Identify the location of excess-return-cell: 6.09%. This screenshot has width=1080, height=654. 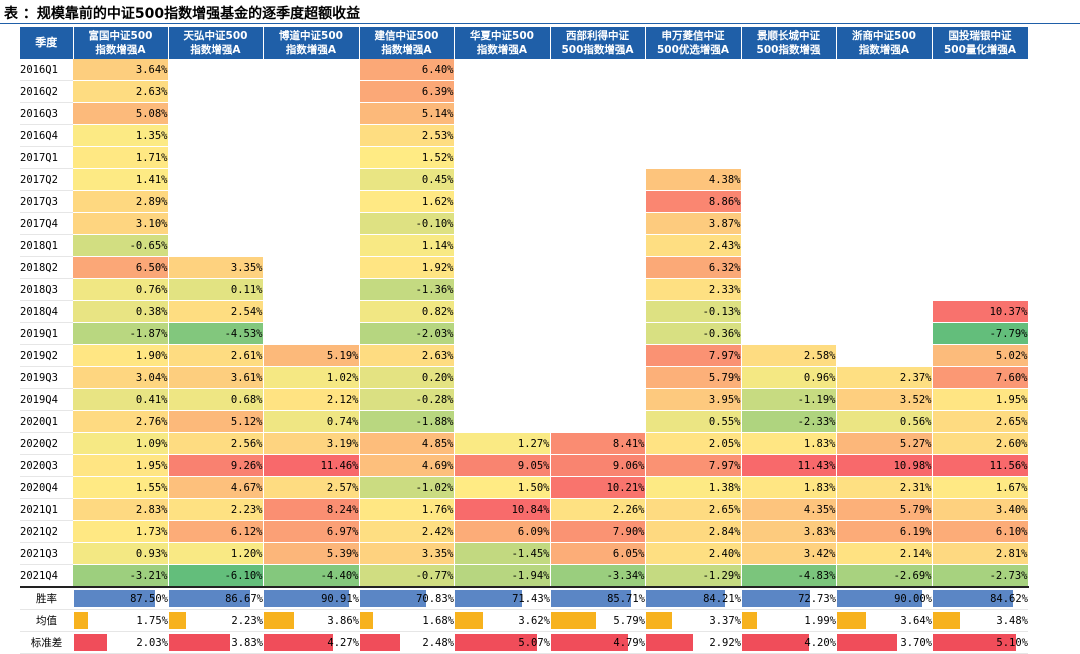
(502, 531).